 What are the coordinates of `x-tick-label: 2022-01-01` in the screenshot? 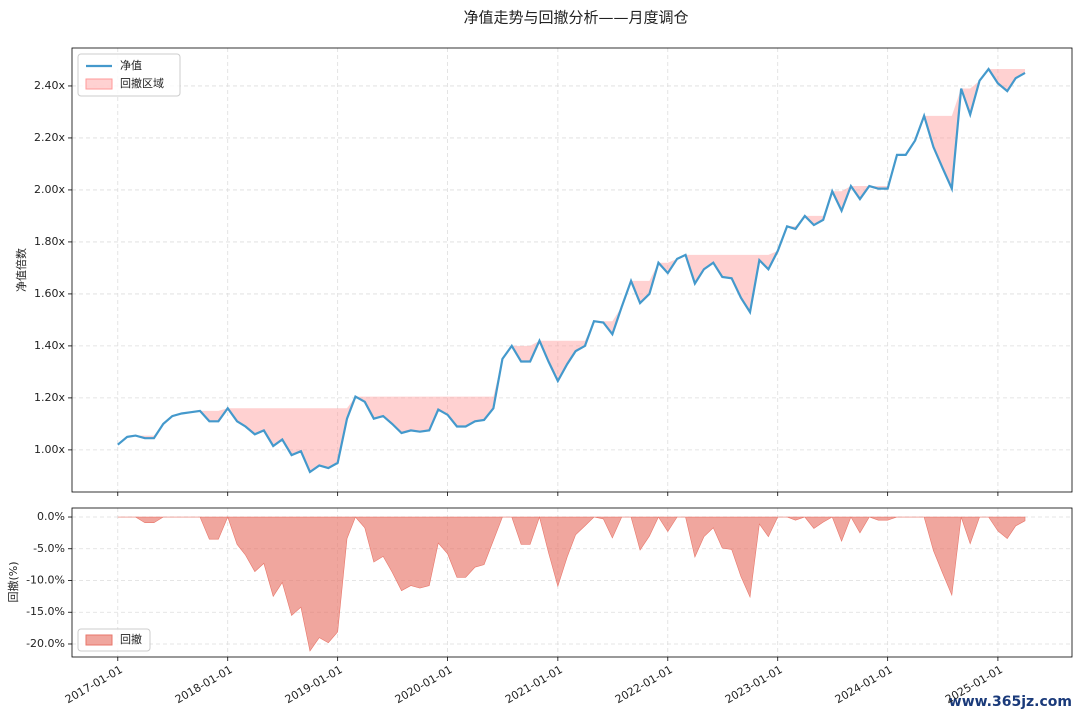 It's located at (644, 684).